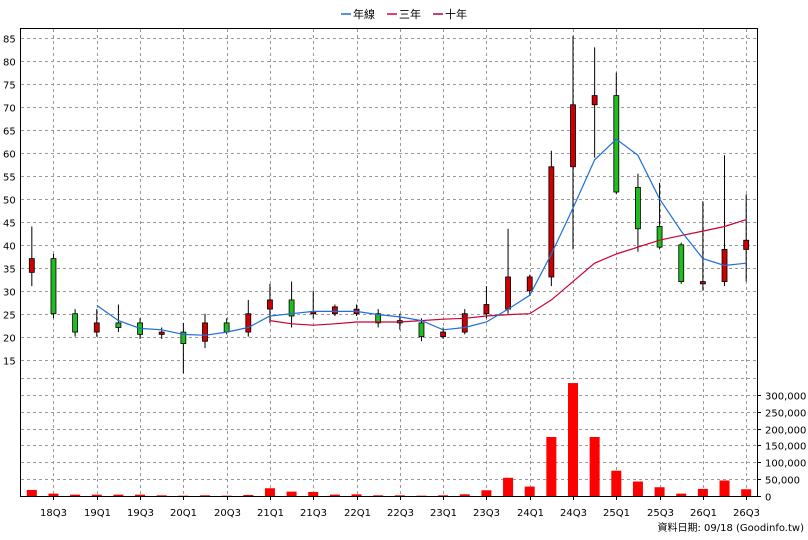 The width and height of the screenshot is (808, 540). Describe the element at coordinates (730, 527) in the screenshot. I see `source-footer: 資料日期: 09/18 (Goodinfo.tw)` at that location.